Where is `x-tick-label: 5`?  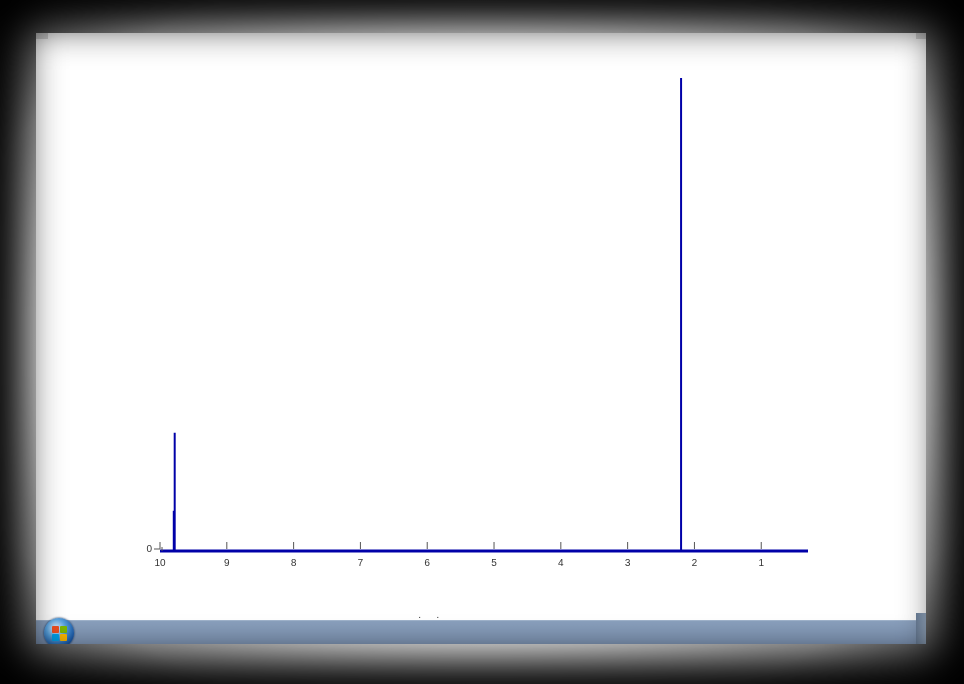
x-tick-label: 5 is located at coordinates (494, 563).